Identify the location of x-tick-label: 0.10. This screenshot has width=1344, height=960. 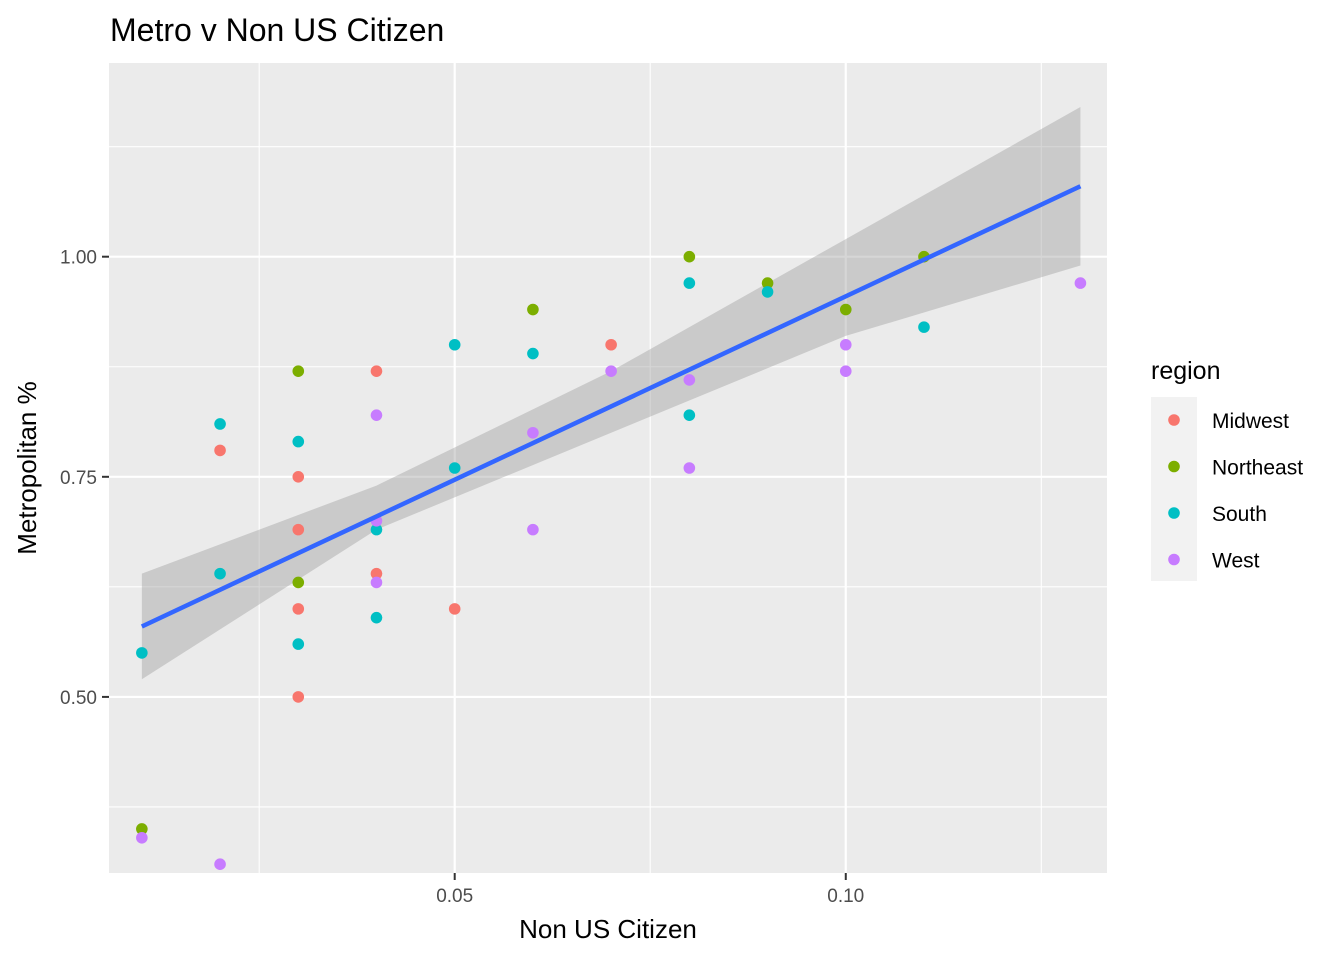
(845, 896).